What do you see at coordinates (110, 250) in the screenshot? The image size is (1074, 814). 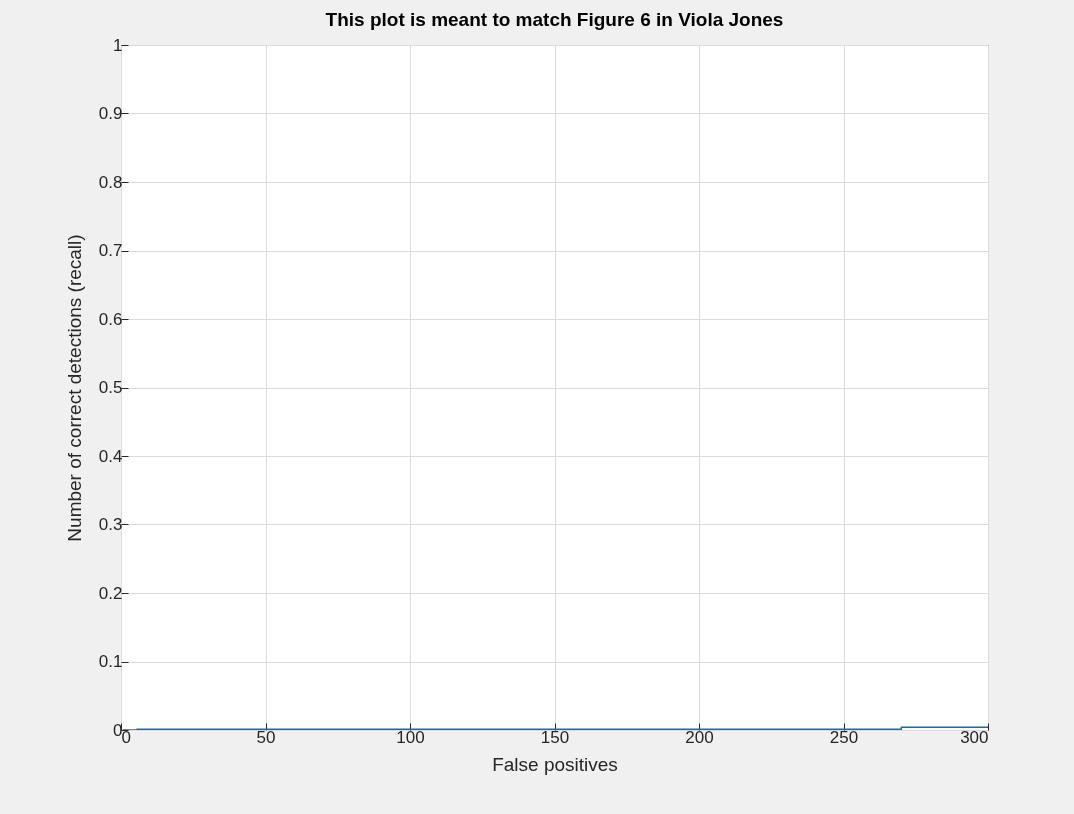 I see `y-tick-label: 0.7` at bounding box center [110, 250].